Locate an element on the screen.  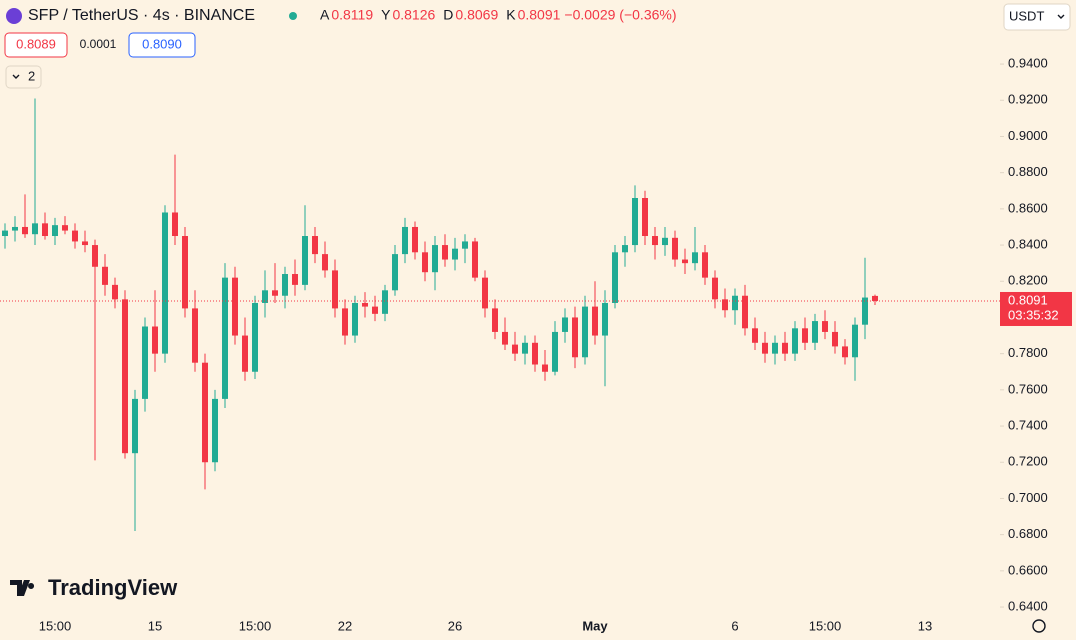
legend-key: A is located at coordinates (325, 15).